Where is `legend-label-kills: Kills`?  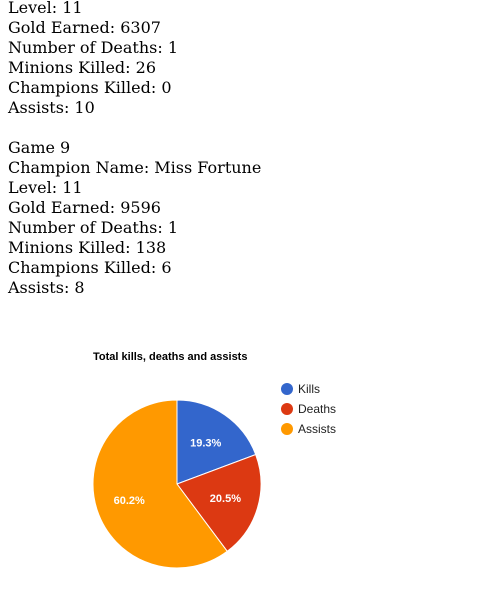 legend-label-kills: Kills is located at coordinates (309, 389).